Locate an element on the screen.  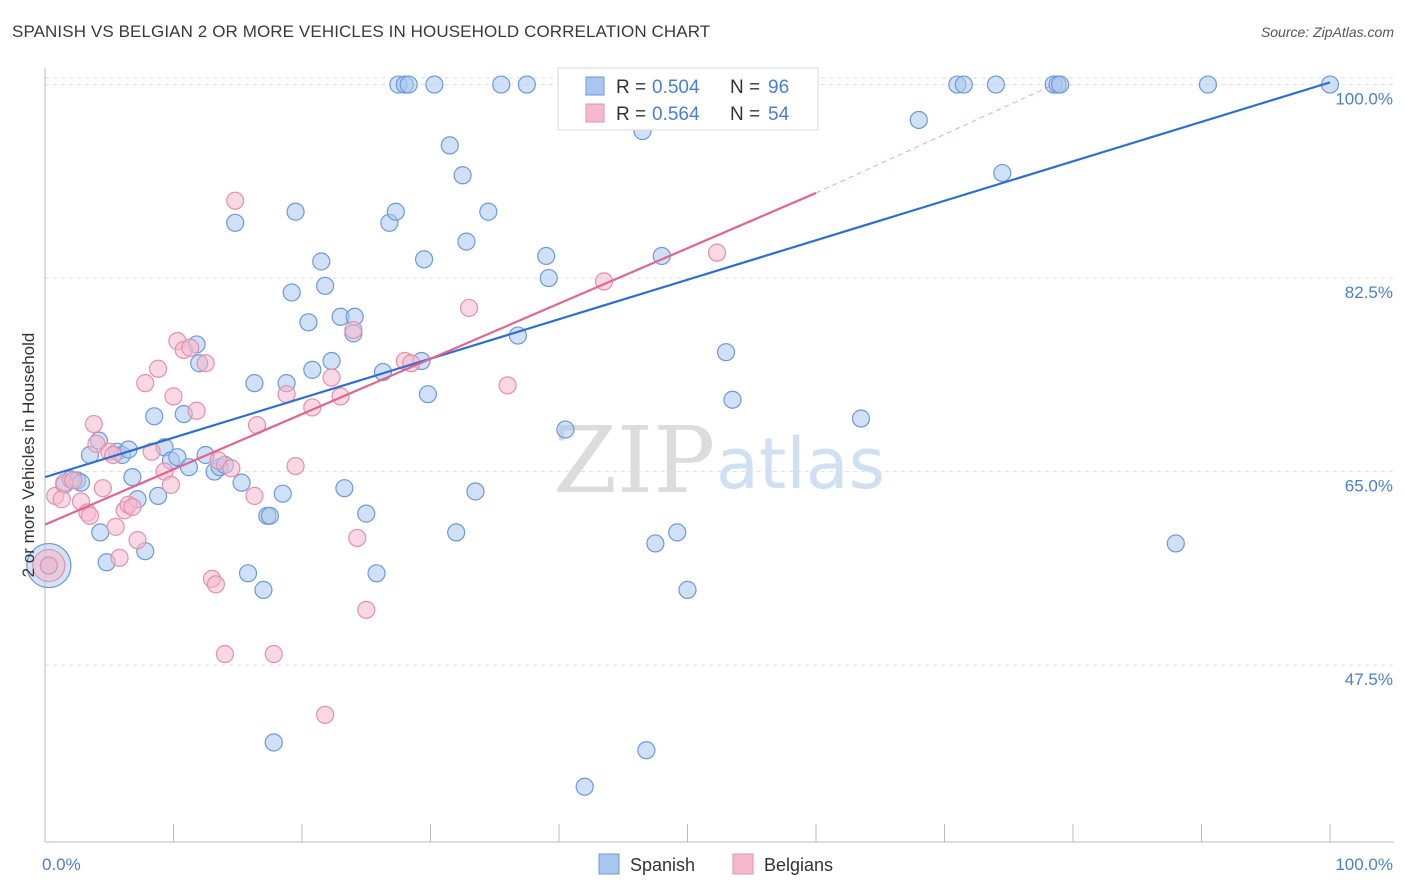
y-axis-label: 2 or more Vehicles in Household is located at coordinates (28, 455).